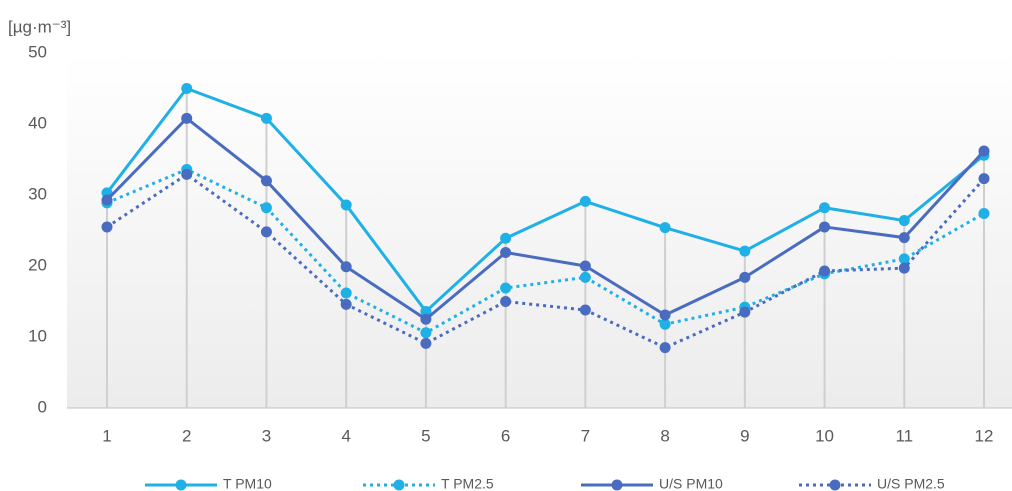 Image resolution: width=1012 pixels, height=491 pixels. Describe the element at coordinates (37, 193) in the screenshot. I see `y-tick-label: 30` at that location.